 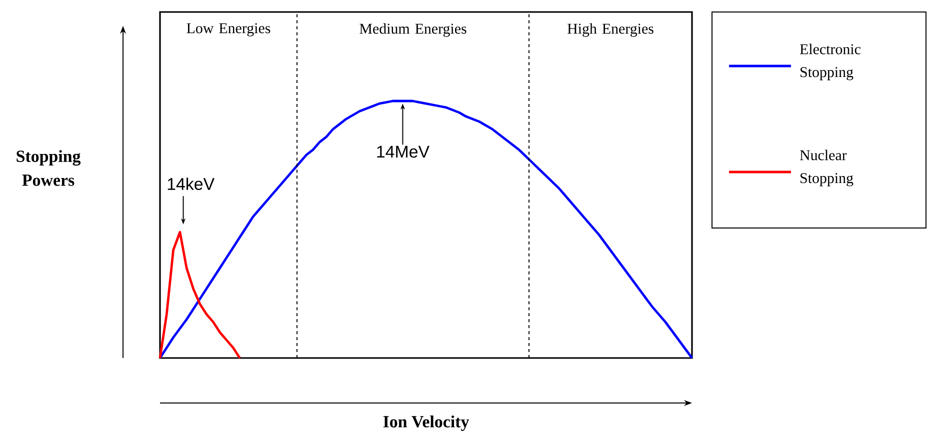 I want to click on text: Medium Energies, so click(x=413, y=30).